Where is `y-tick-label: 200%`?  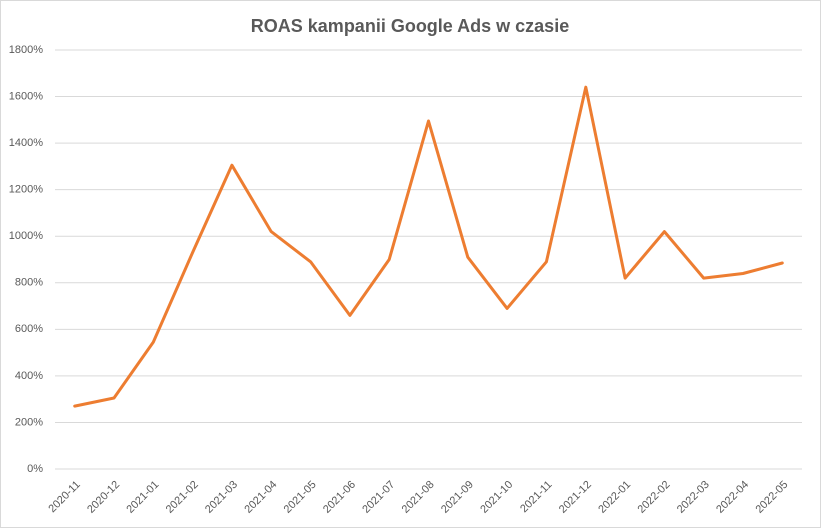 y-tick-label: 200% is located at coordinates (29, 422).